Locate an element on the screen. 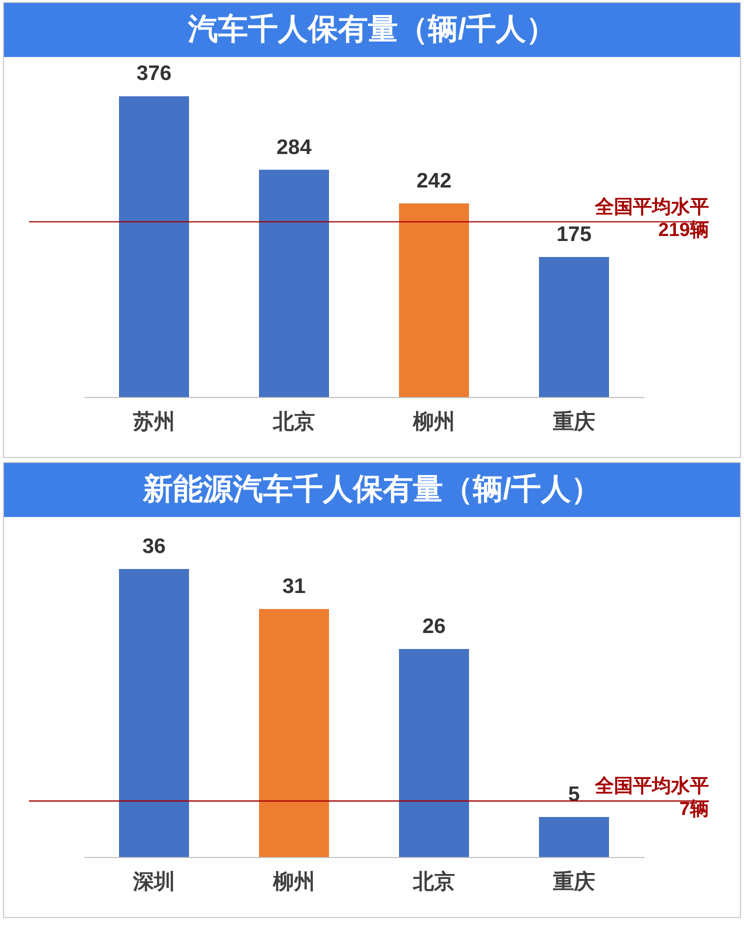 This screenshot has width=744, height=938. data-label: 175 is located at coordinates (574, 234).